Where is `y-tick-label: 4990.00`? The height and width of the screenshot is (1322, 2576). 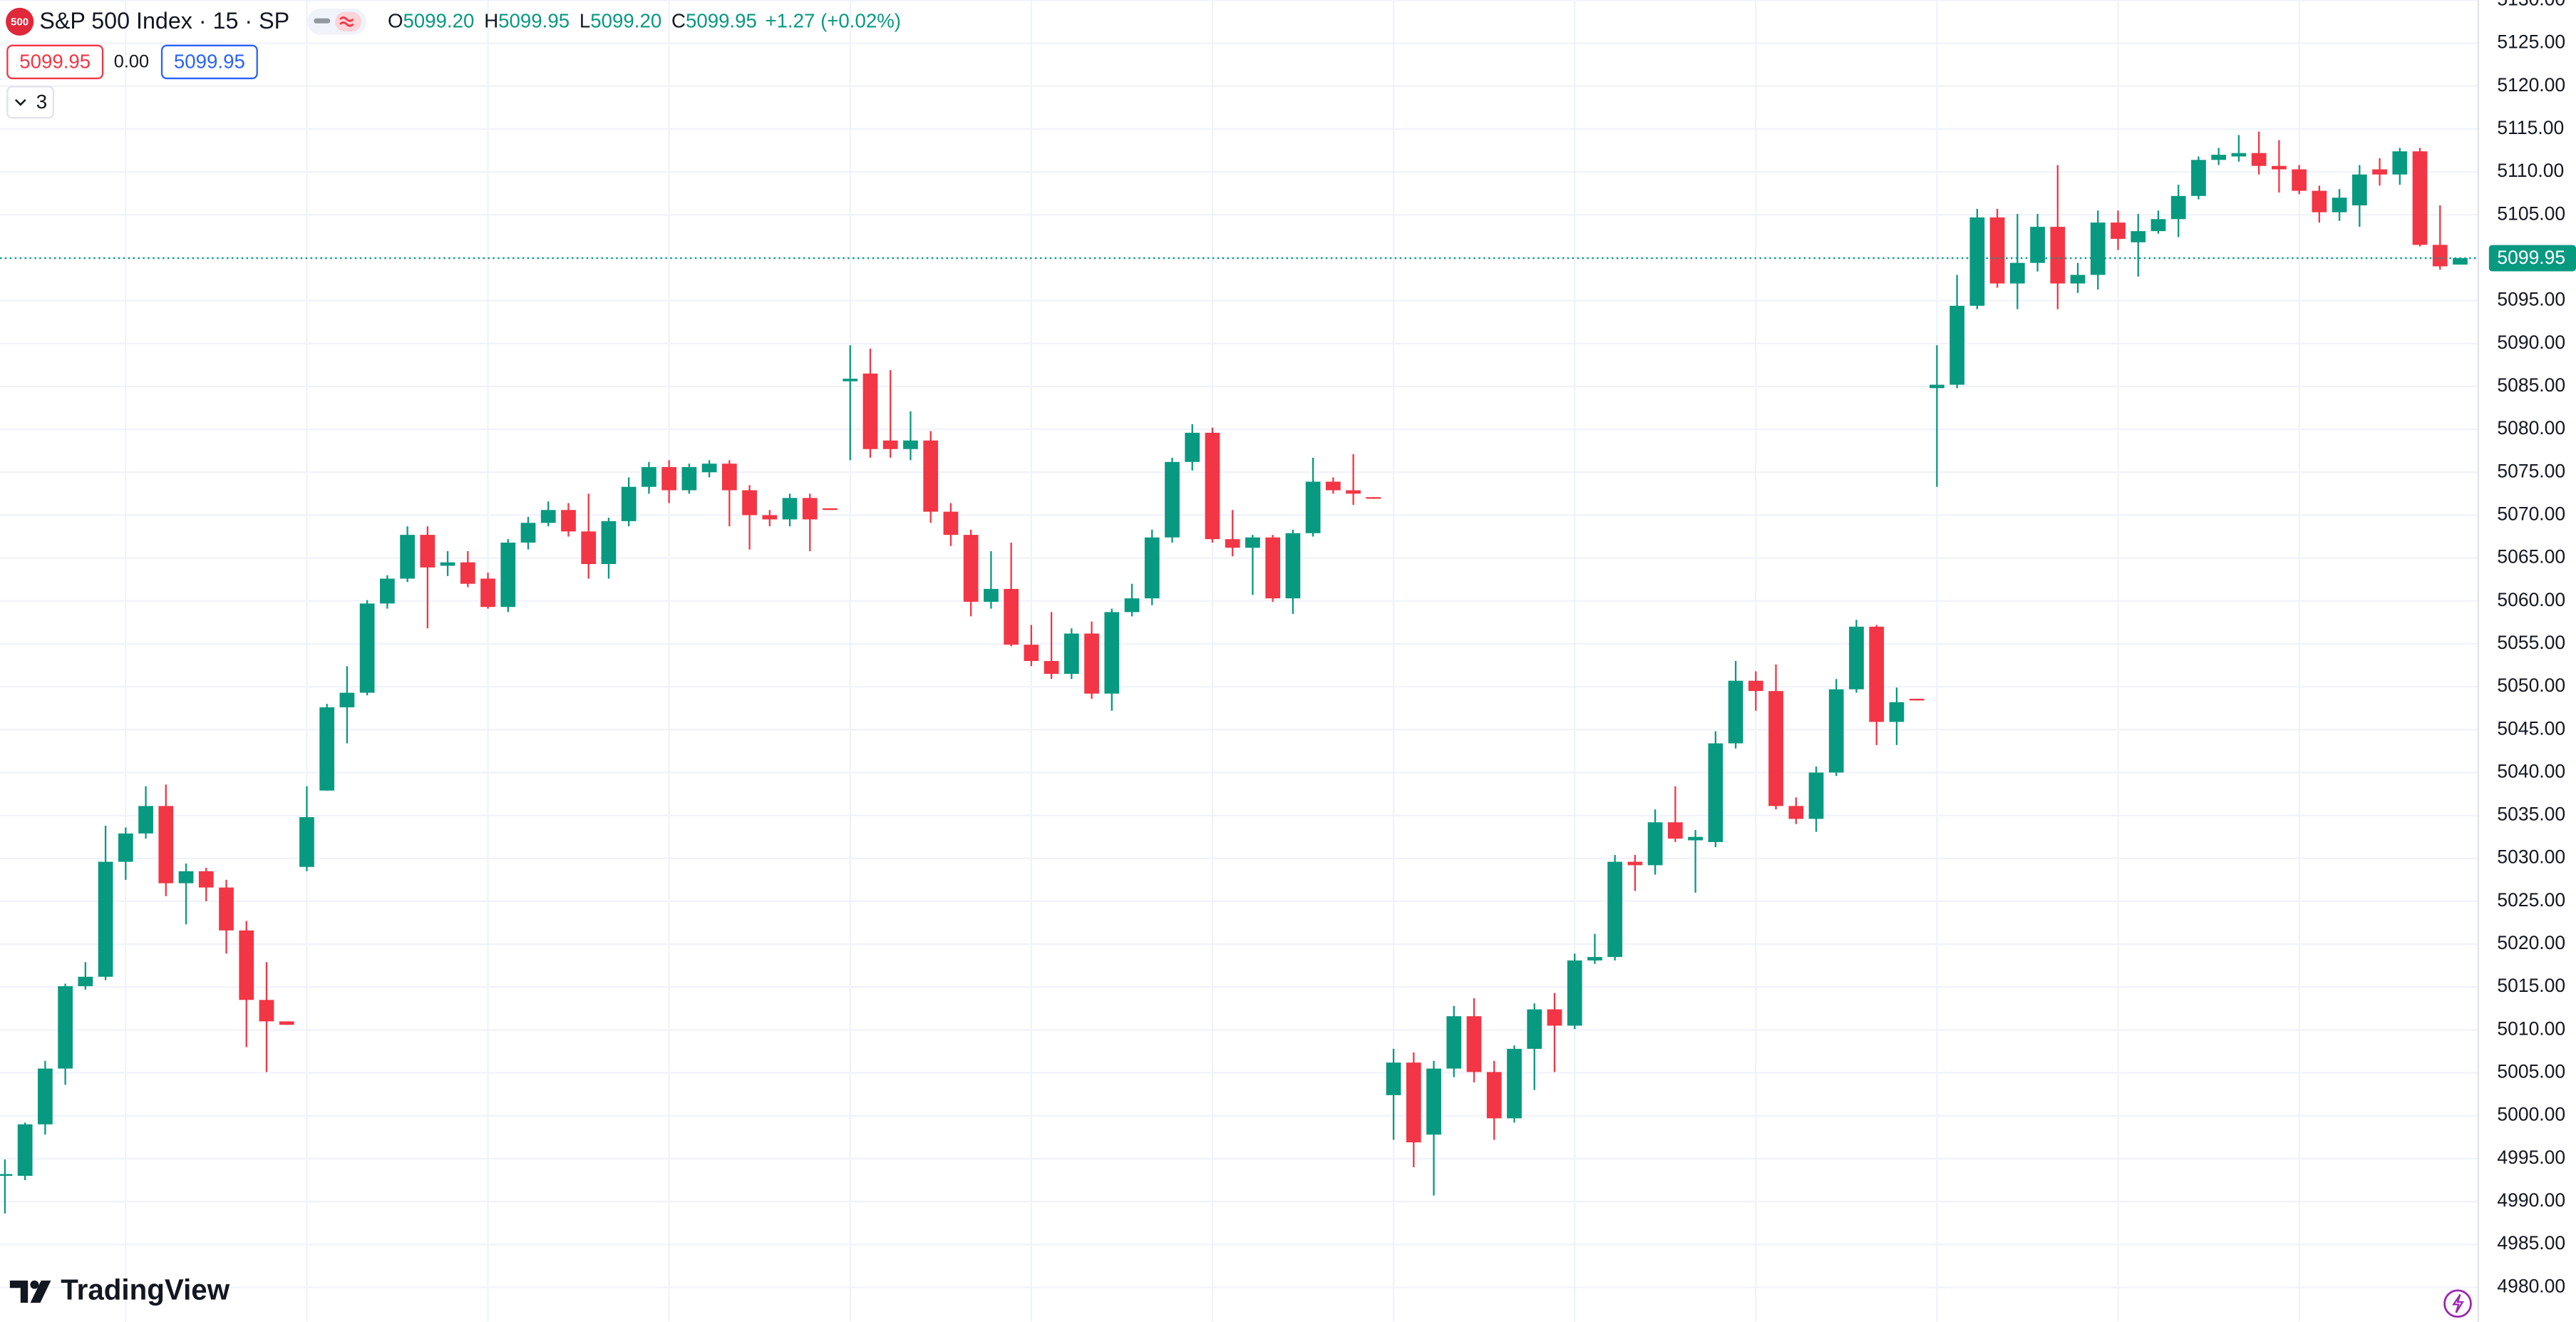 y-tick-label: 4990.00 is located at coordinates (2531, 1200).